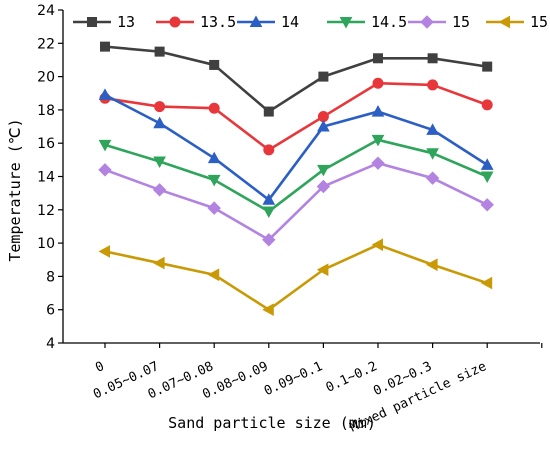 The width and height of the screenshot is (550, 456). What do you see at coordinates (46, 11) in the screenshot?
I see `y-tick-label: 24` at bounding box center [46, 11].